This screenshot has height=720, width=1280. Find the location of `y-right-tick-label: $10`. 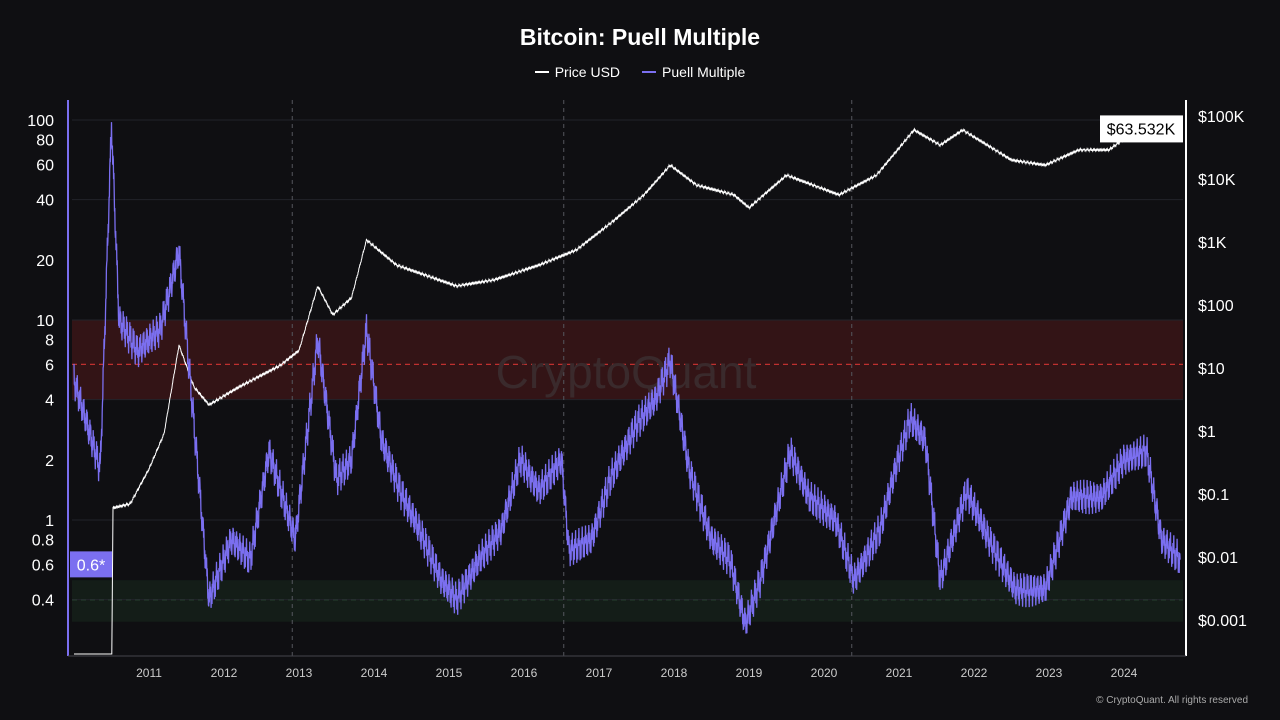

y-right-tick-label: $10 is located at coordinates (1211, 369).